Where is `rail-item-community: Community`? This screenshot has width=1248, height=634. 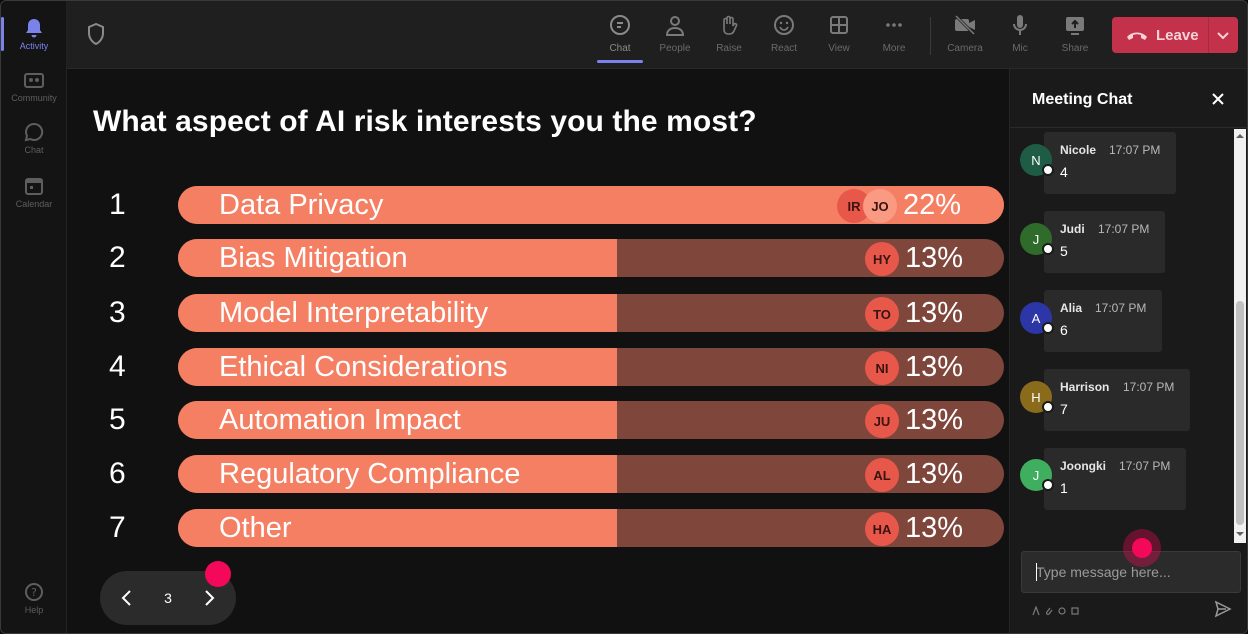
rail-item-community: Community is located at coordinates (34, 86).